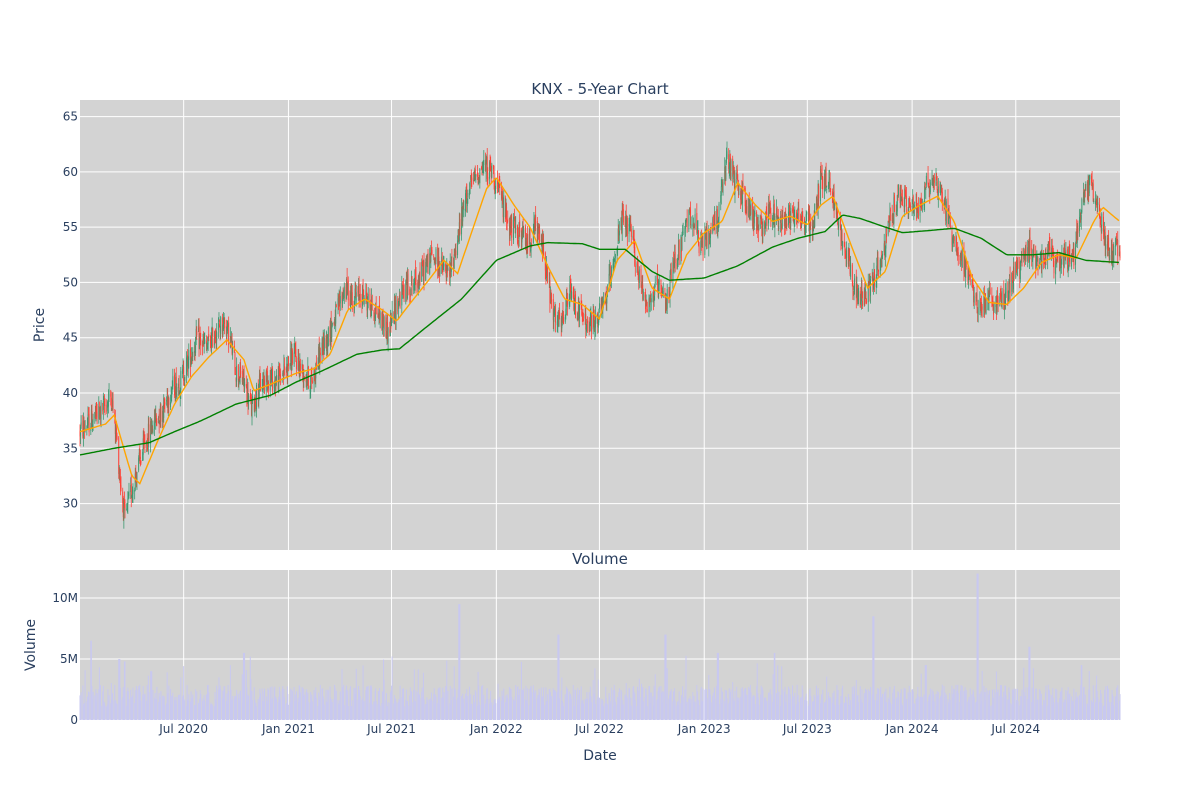 The image size is (1200, 800). What do you see at coordinates (183, 729) in the screenshot?
I see `x-tick-label: Jul 2020` at bounding box center [183, 729].